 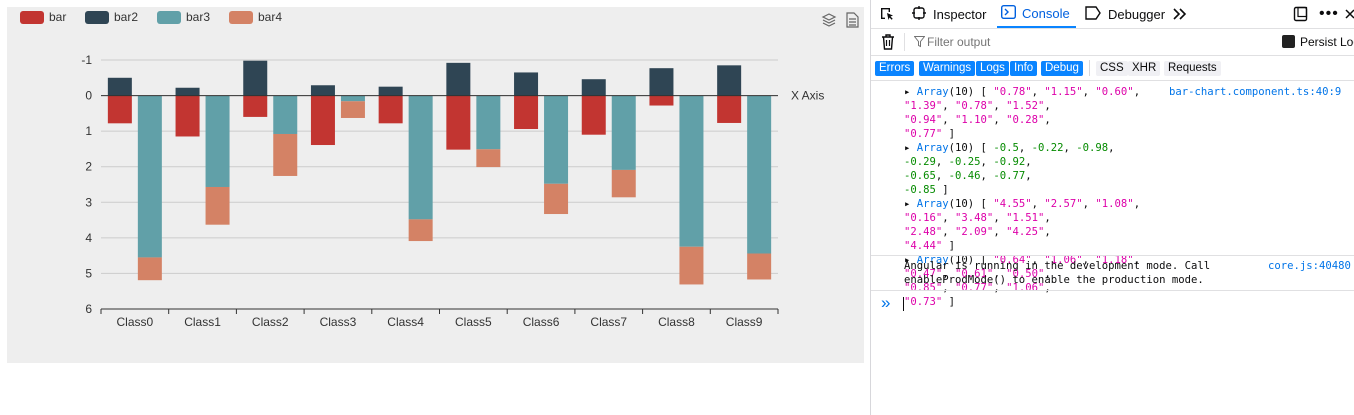 I want to click on tab-inspector: Inspector, so click(x=950, y=14).